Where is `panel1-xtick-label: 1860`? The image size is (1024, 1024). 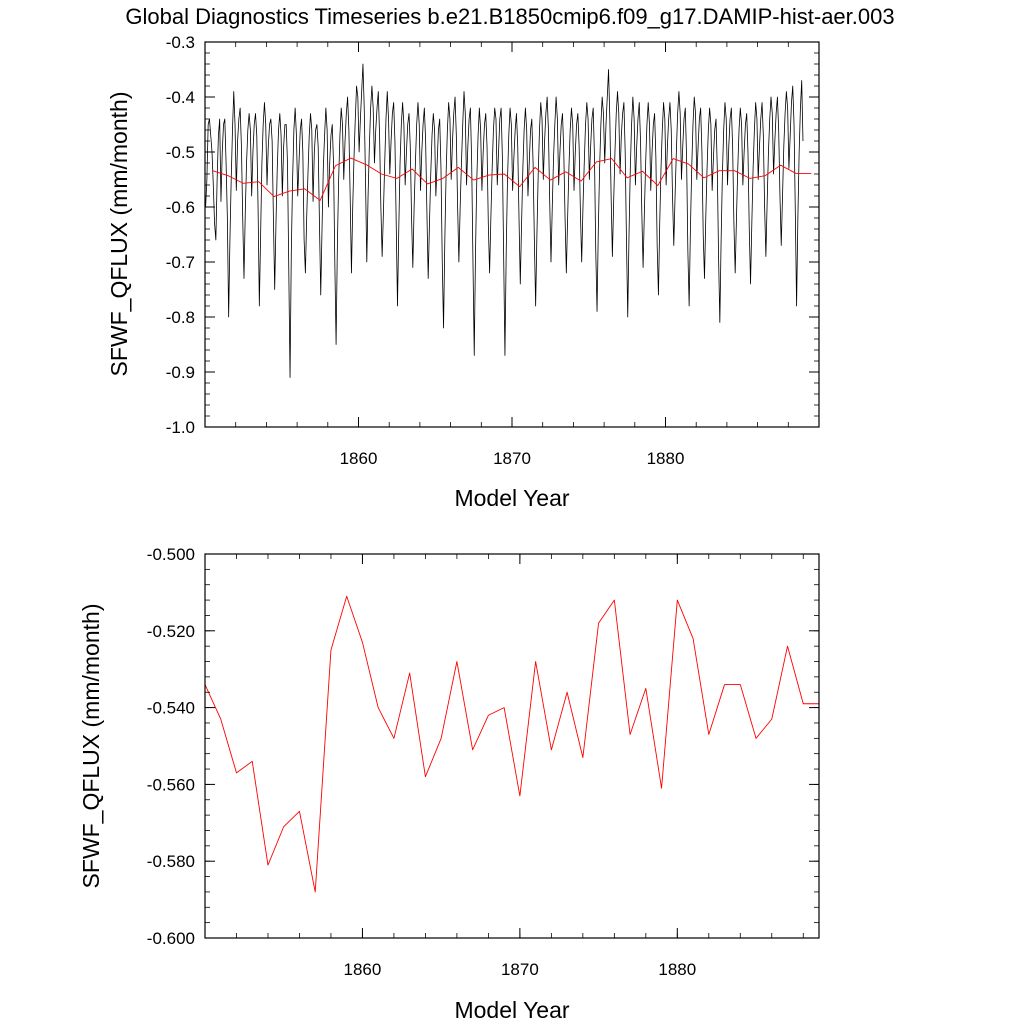 panel1-xtick-label: 1860 is located at coordinates (363, 969).